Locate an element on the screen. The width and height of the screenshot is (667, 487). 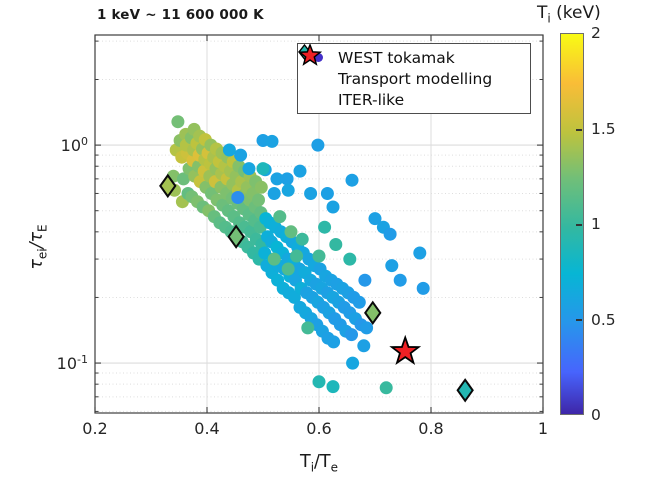
legend-label: WEST tokamak is located at coordinates (396, 57).